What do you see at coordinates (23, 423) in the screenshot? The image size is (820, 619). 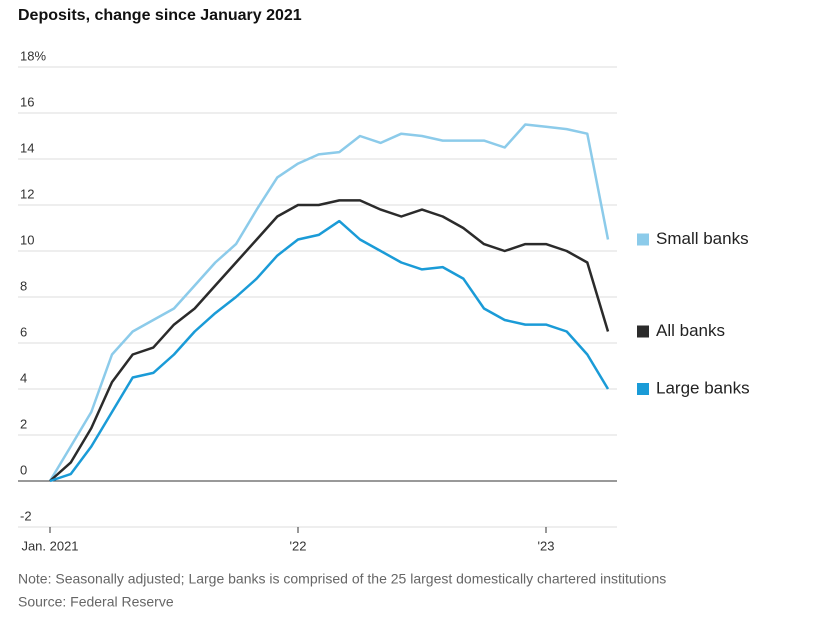 I see `y-tick-label: 2` at bounding box center [23, 423].